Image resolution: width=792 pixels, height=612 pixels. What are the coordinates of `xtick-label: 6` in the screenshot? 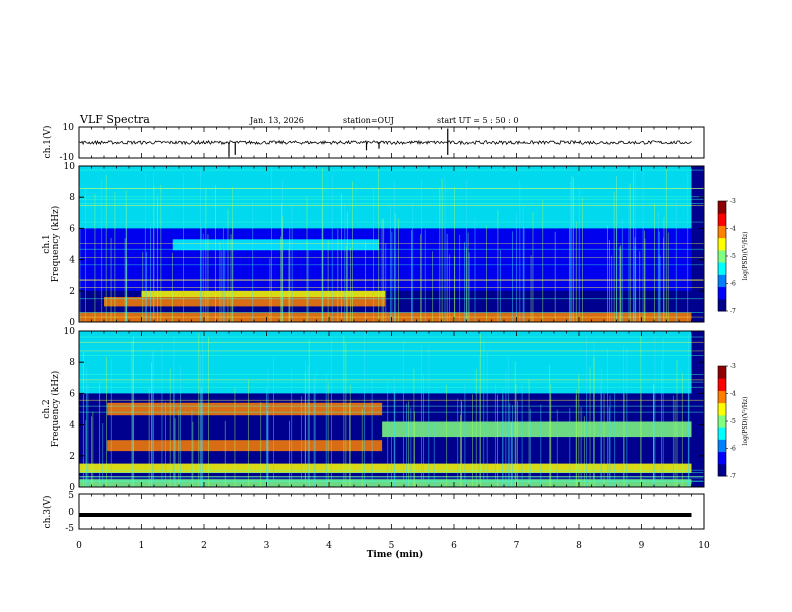 It's located at (454, 546).